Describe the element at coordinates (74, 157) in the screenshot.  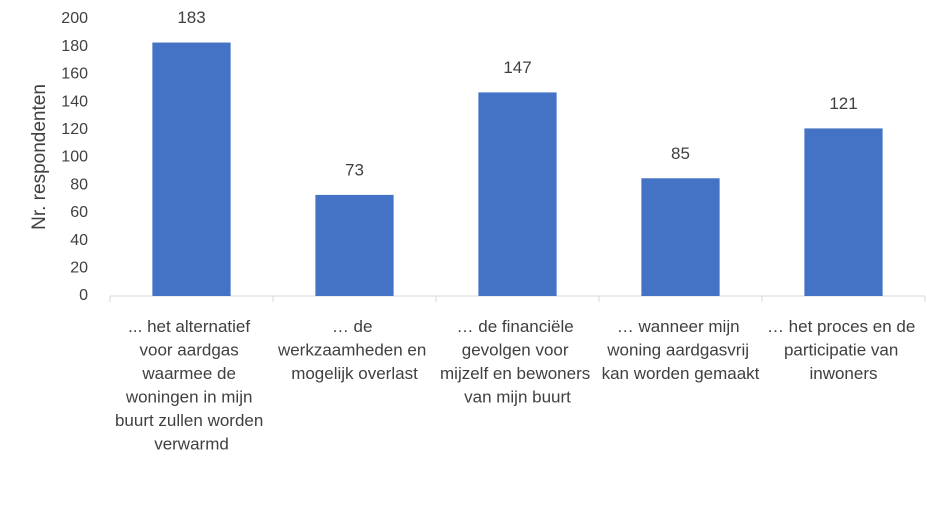
I see `y-tick-label: 100` at that location.